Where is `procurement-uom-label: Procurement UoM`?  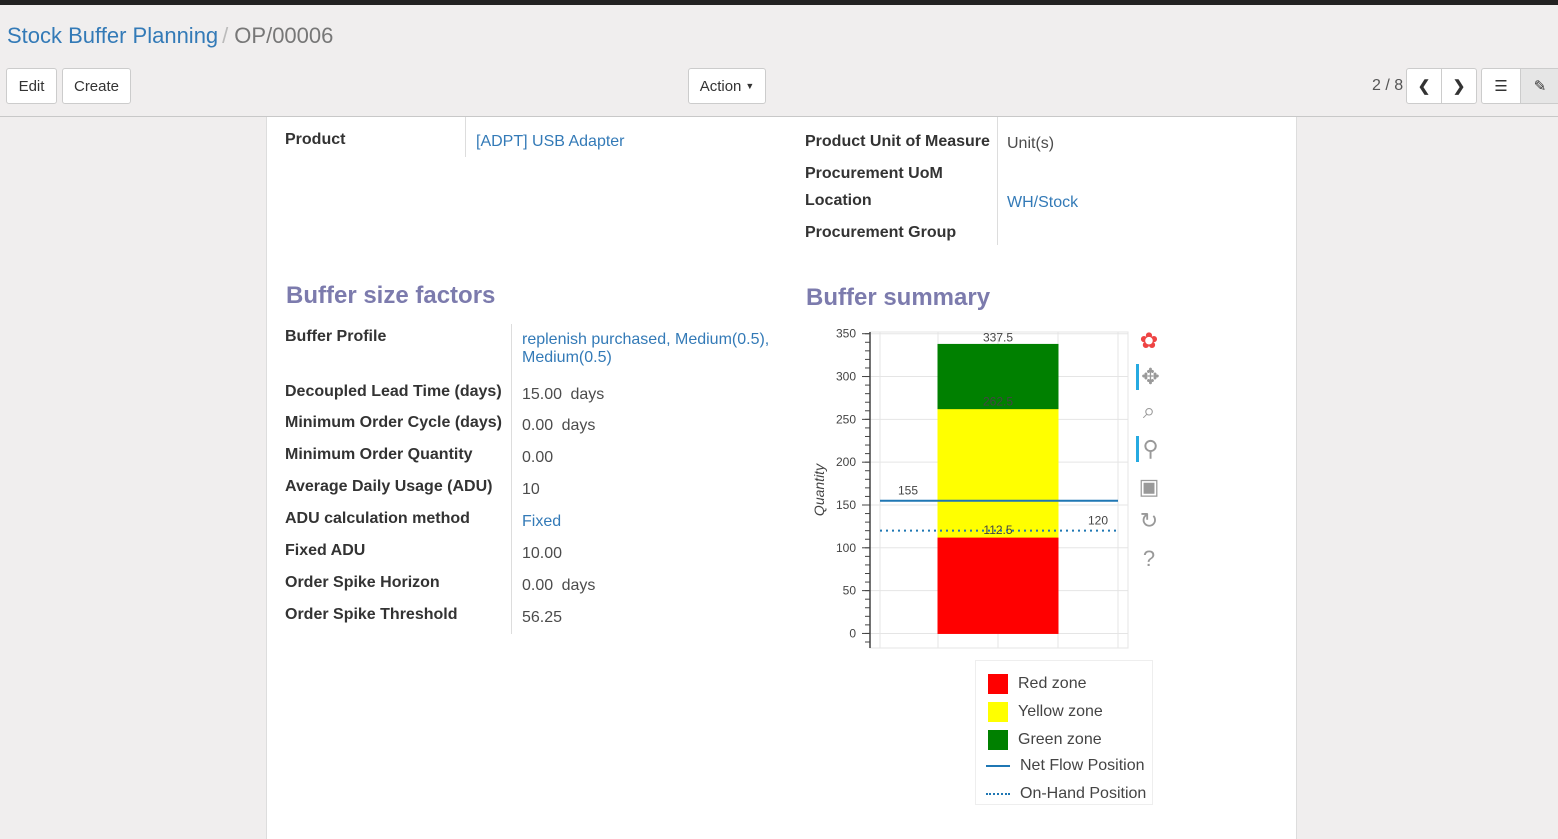
procurement-uom-label: Procurement UoM is located at coordinates (874, 173).